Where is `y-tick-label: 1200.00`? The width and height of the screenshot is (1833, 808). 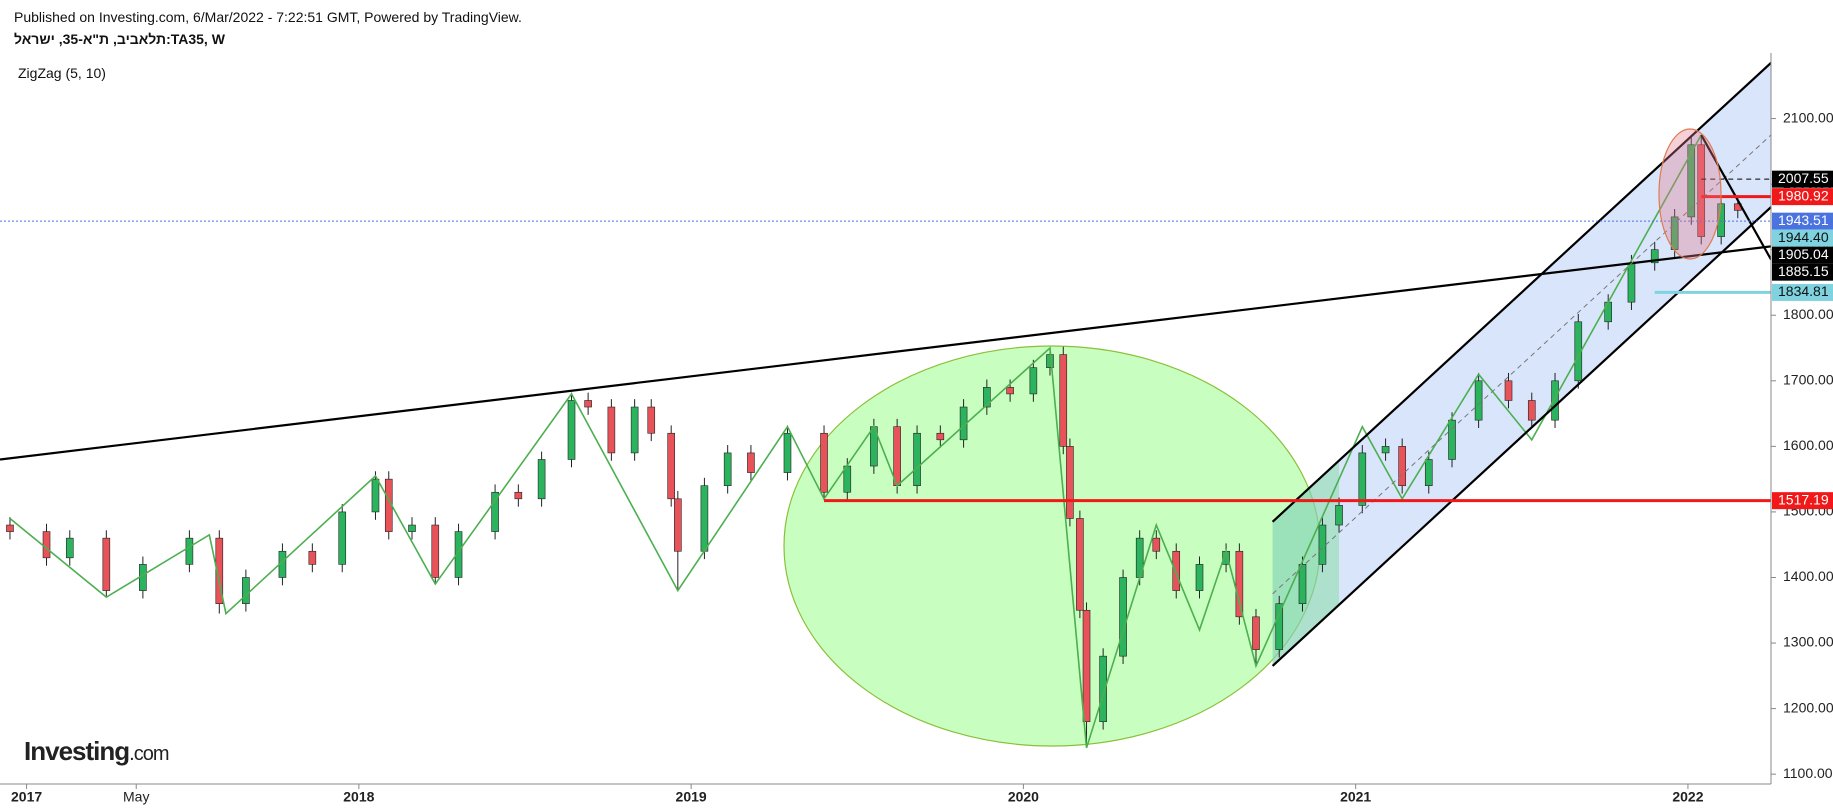
y-tick-label: 1200.00 is located at coordinates (1808, 707).